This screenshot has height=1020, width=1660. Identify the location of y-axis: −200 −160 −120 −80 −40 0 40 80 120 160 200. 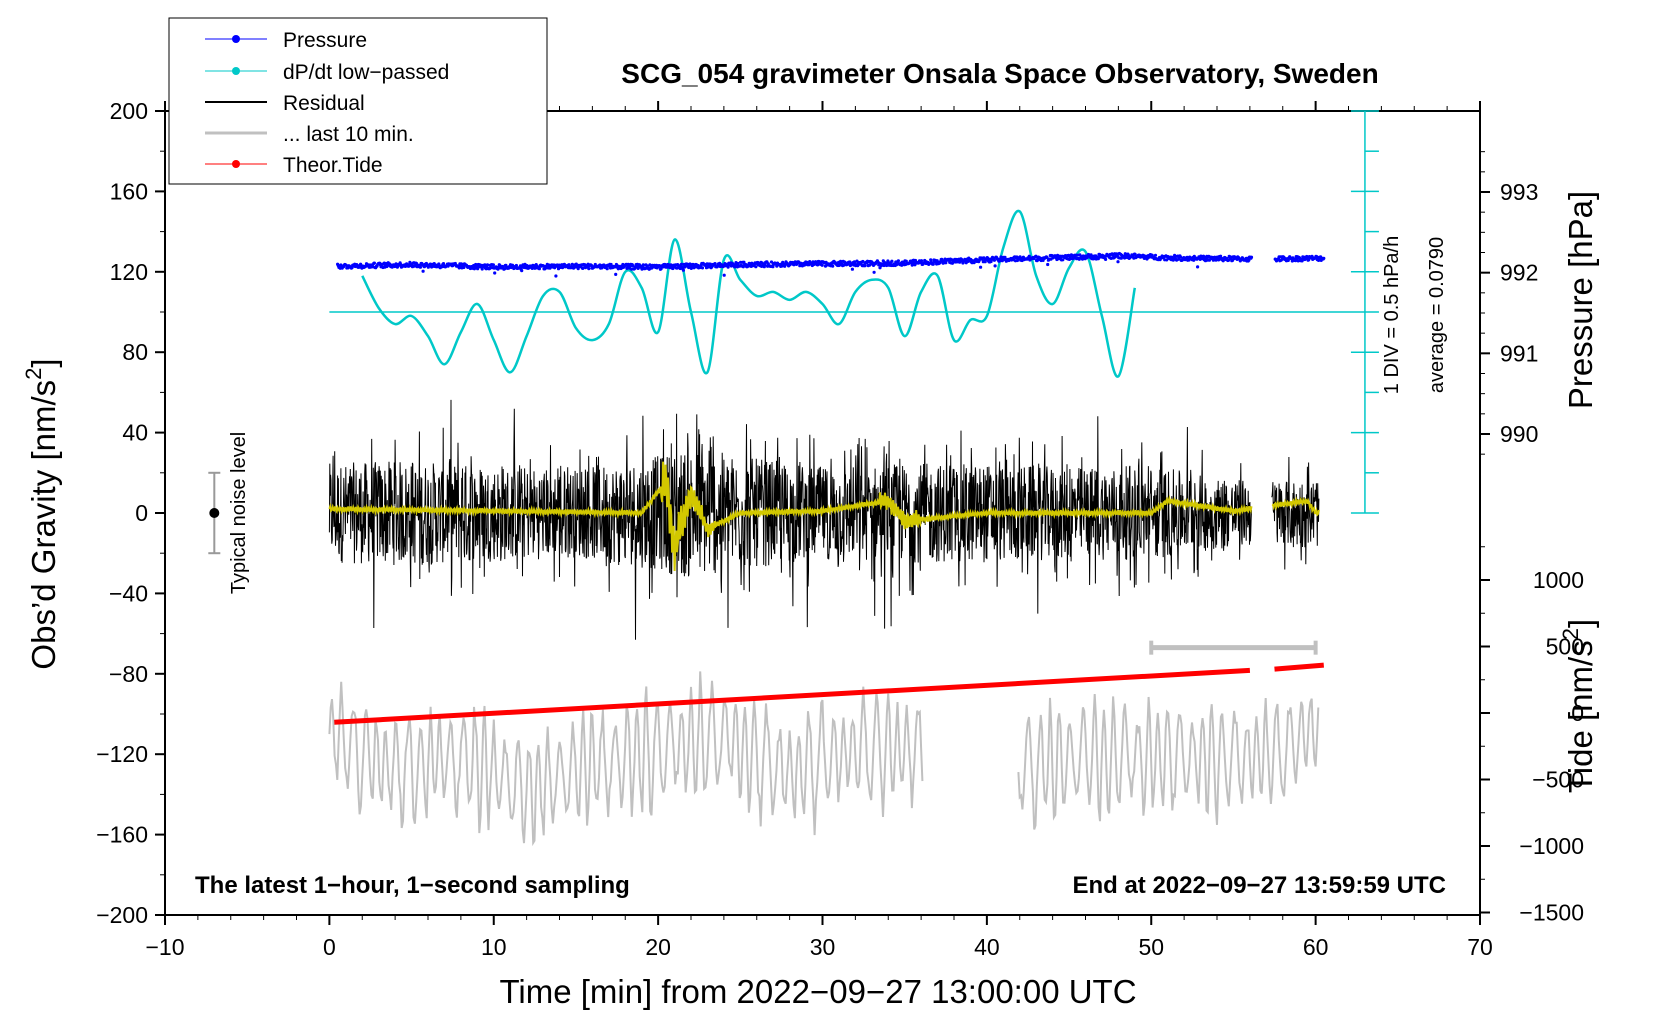
(130, 513).